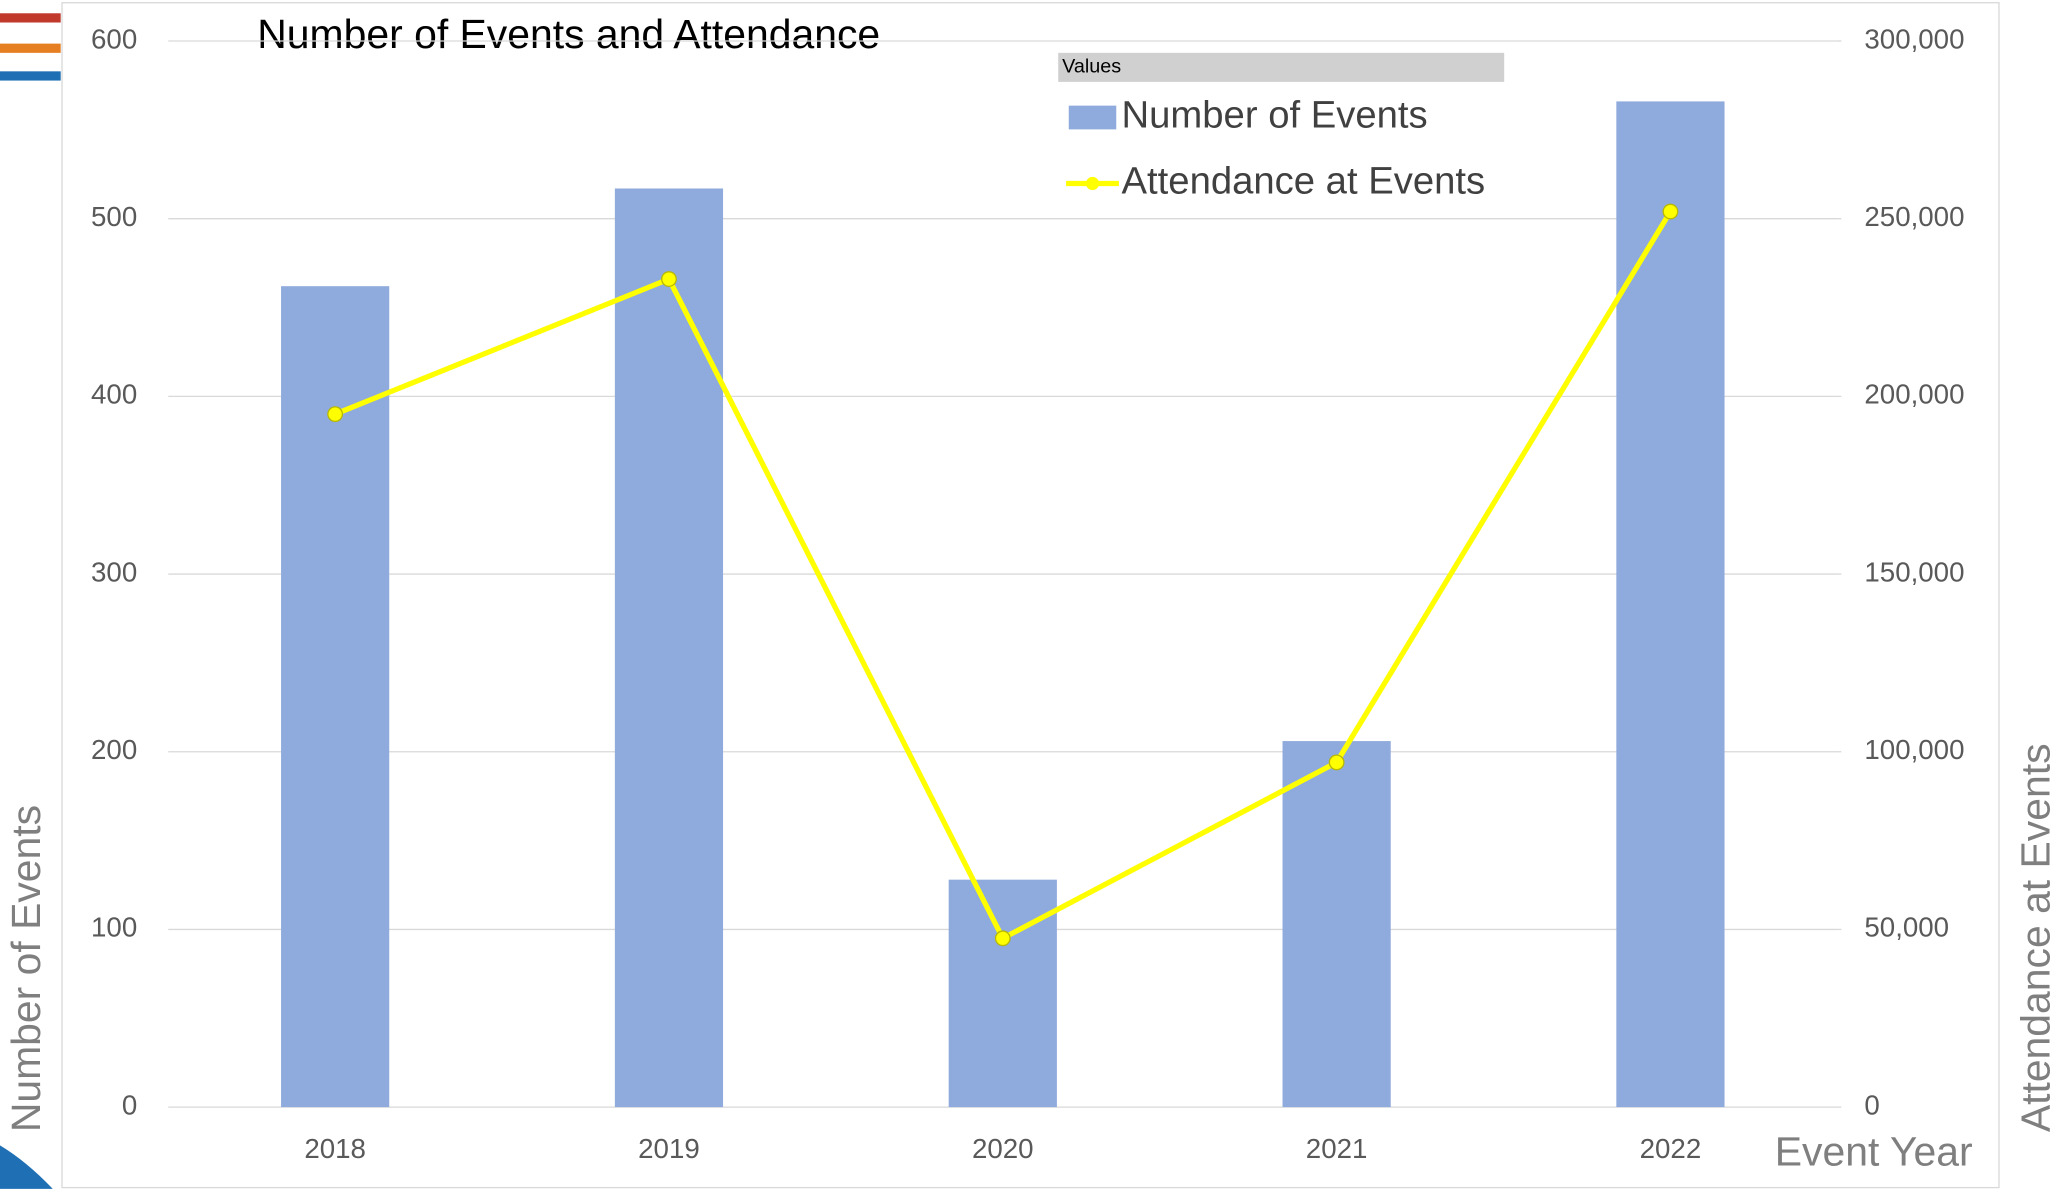 This screenshot has width=2061, height=1189. I want to click on y2-tick-label: 50,000, so click(1906, 927).